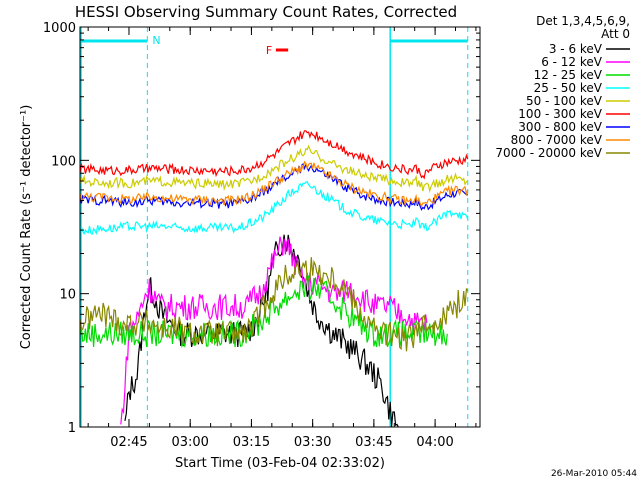 This screenshot has height=480, width=640. What do you see at coordinates (269, 50) in the screenshot?
I see `flare-annotation: F` at bounding box center [269, 50].